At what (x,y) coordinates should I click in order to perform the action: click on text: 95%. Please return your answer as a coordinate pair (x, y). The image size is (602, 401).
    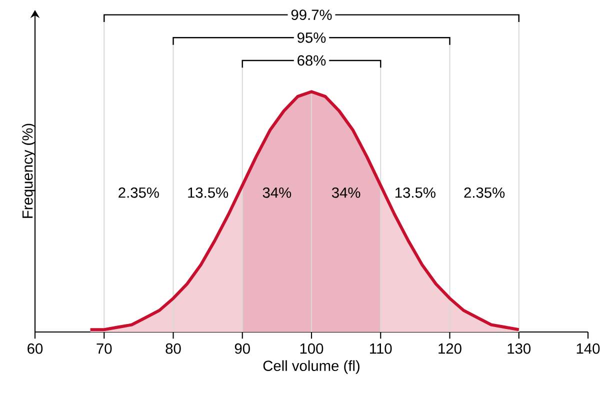
    Looking at the image, I should click on (312, 37).